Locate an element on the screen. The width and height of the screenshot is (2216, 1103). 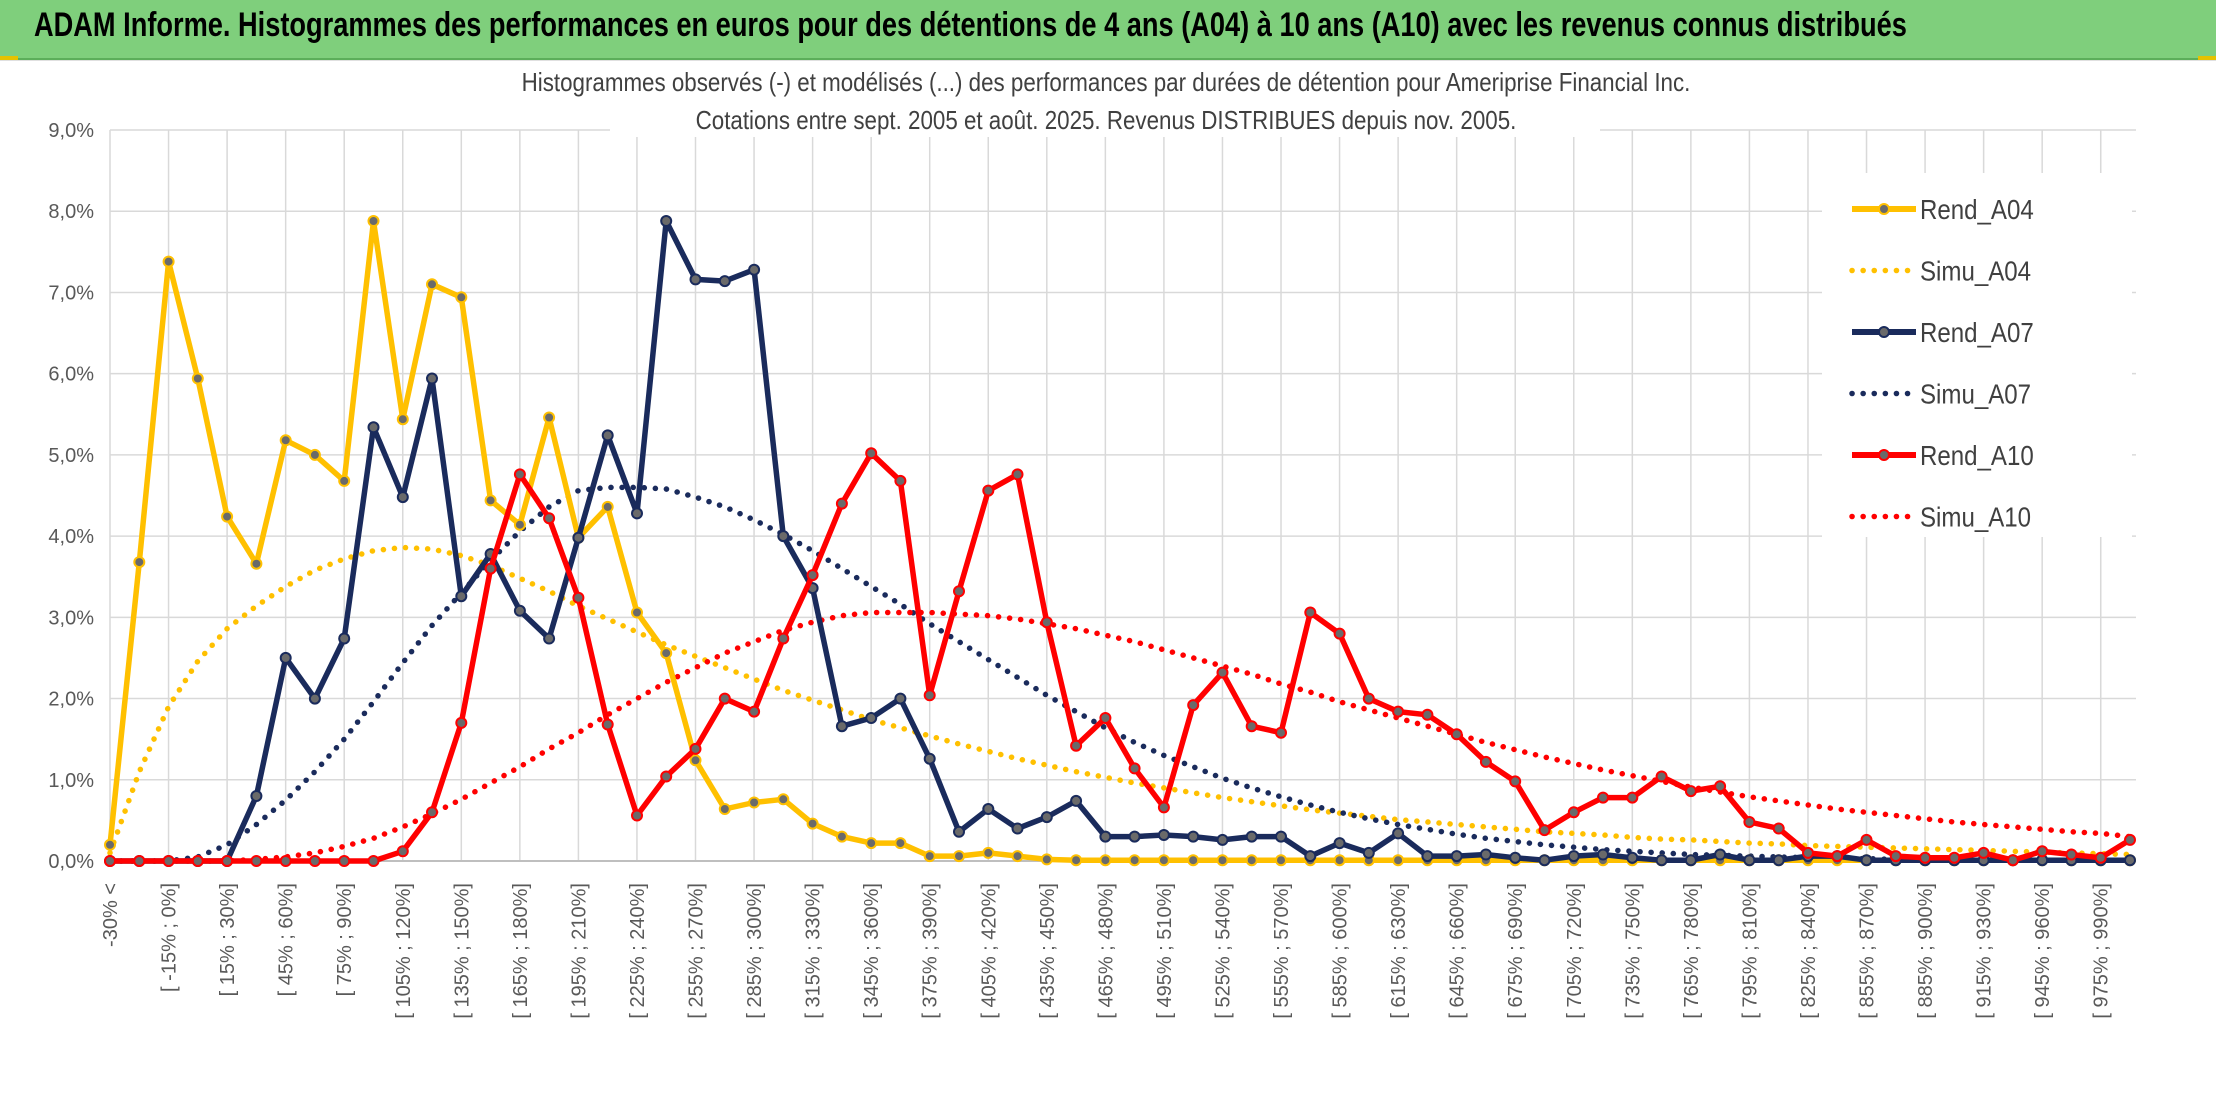
x-tick-label: [ 285% ; 300%] is located at coordinates (755, 951).